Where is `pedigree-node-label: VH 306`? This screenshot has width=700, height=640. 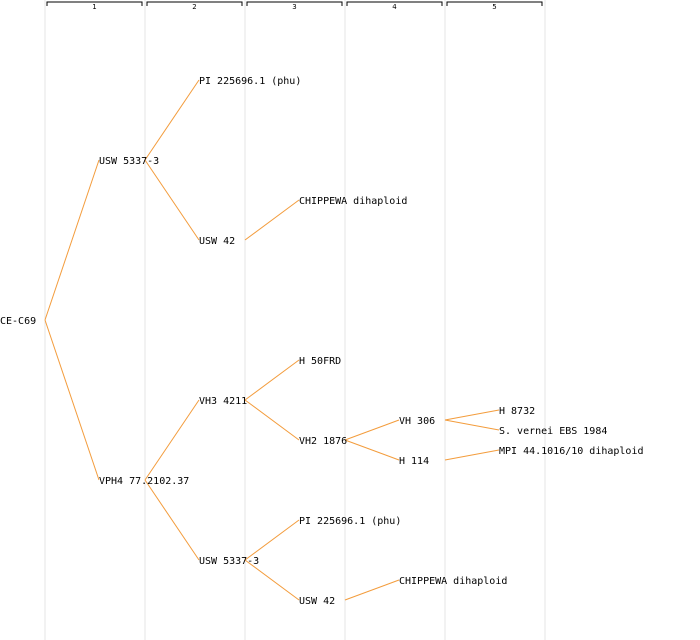 pedigree-node-label: VH 306 is located at coordinates (417, 421).